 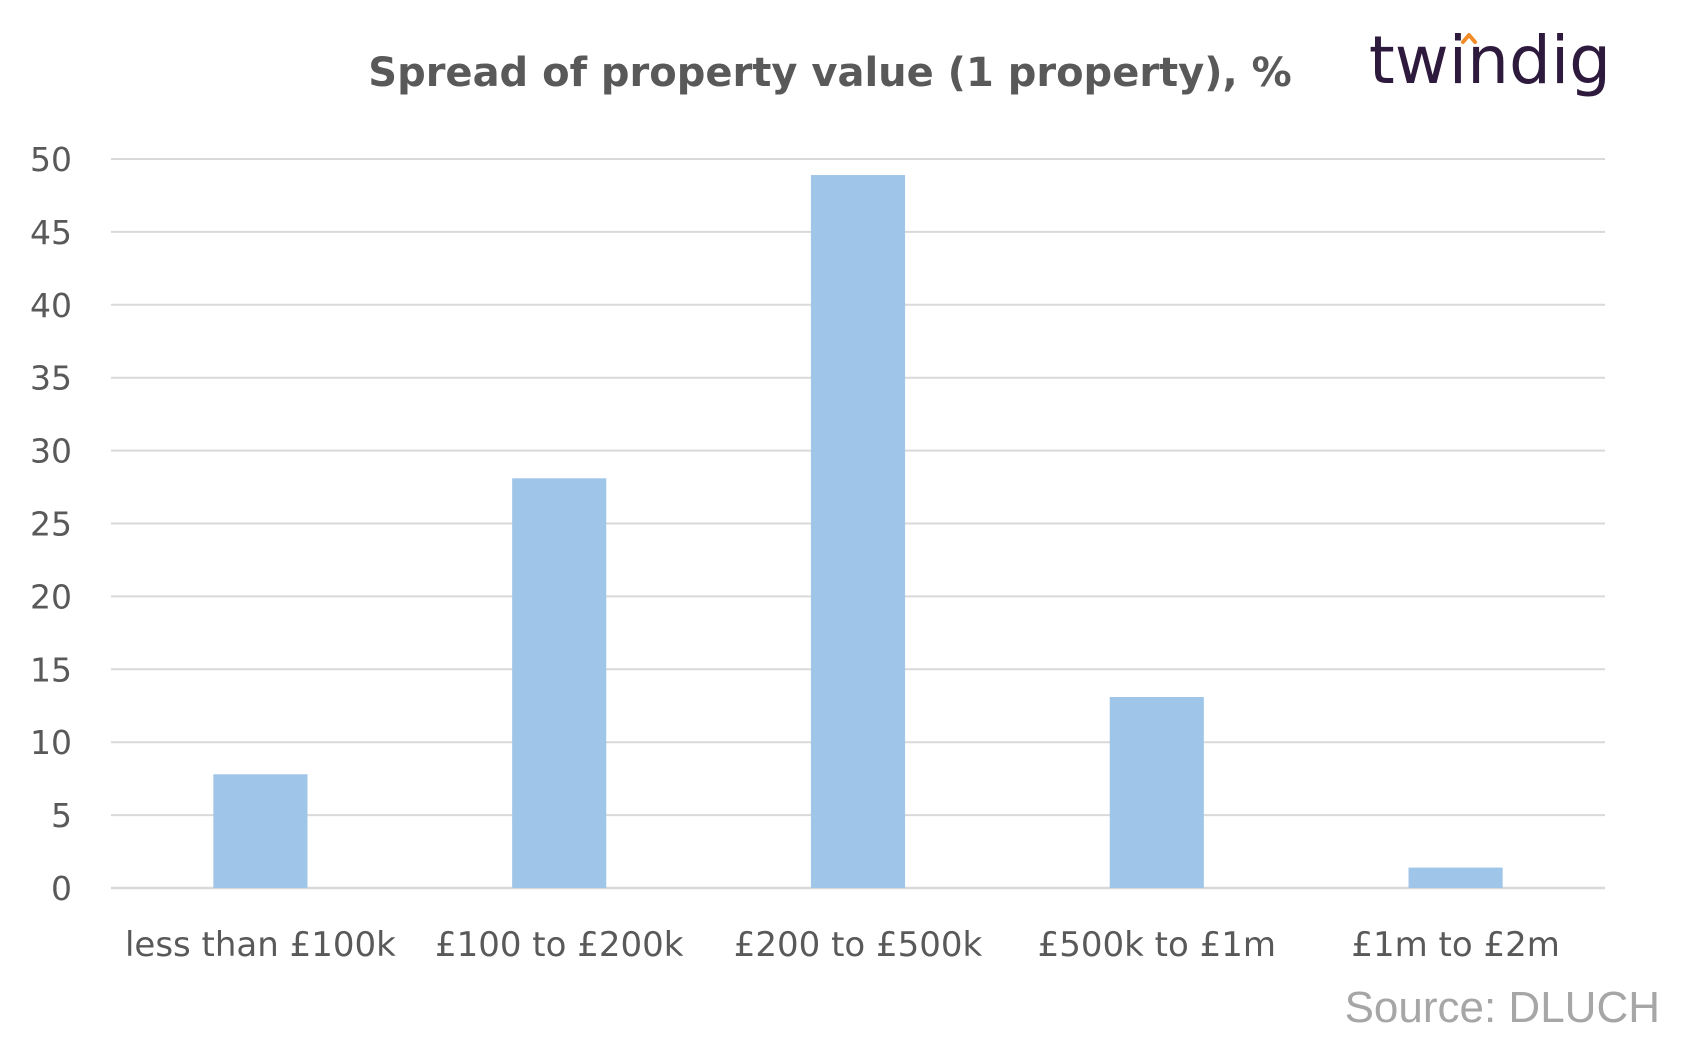 I want to click on logo-roof-icon, so click(x=1469, y=38).